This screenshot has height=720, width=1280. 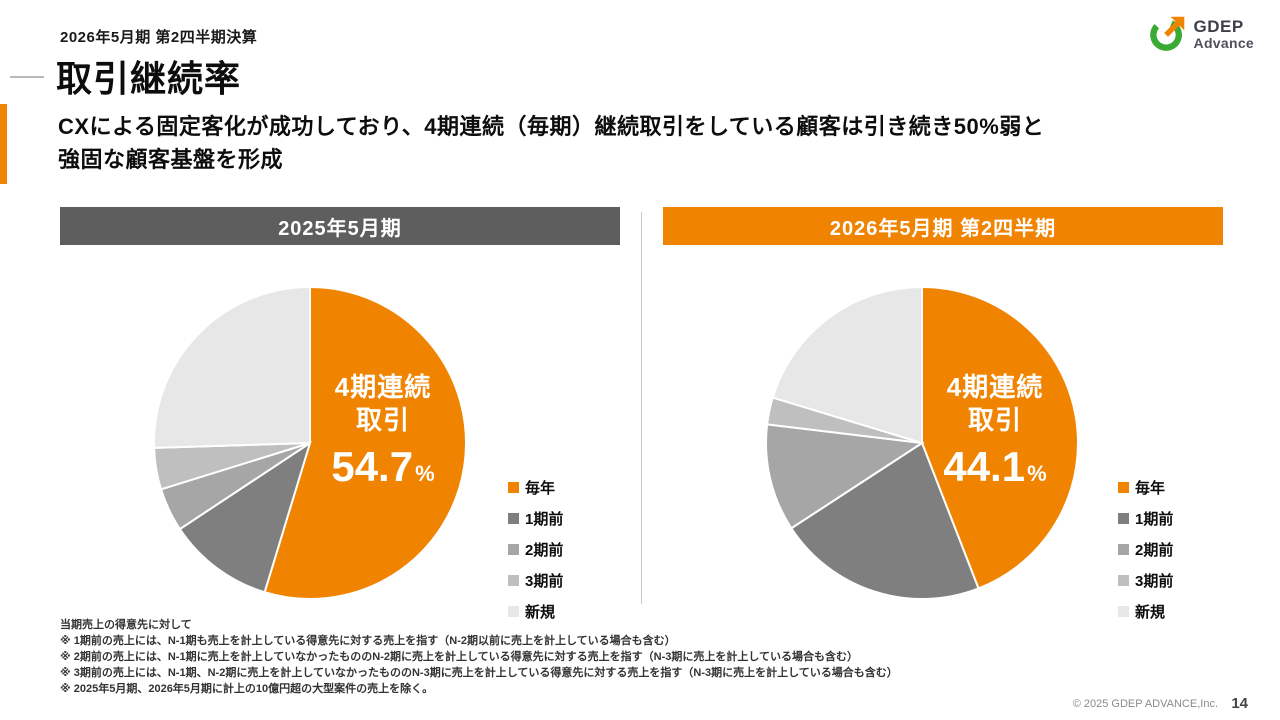 I want to click on pie-2026-value: 44.1%, so click(x=995, y=466).